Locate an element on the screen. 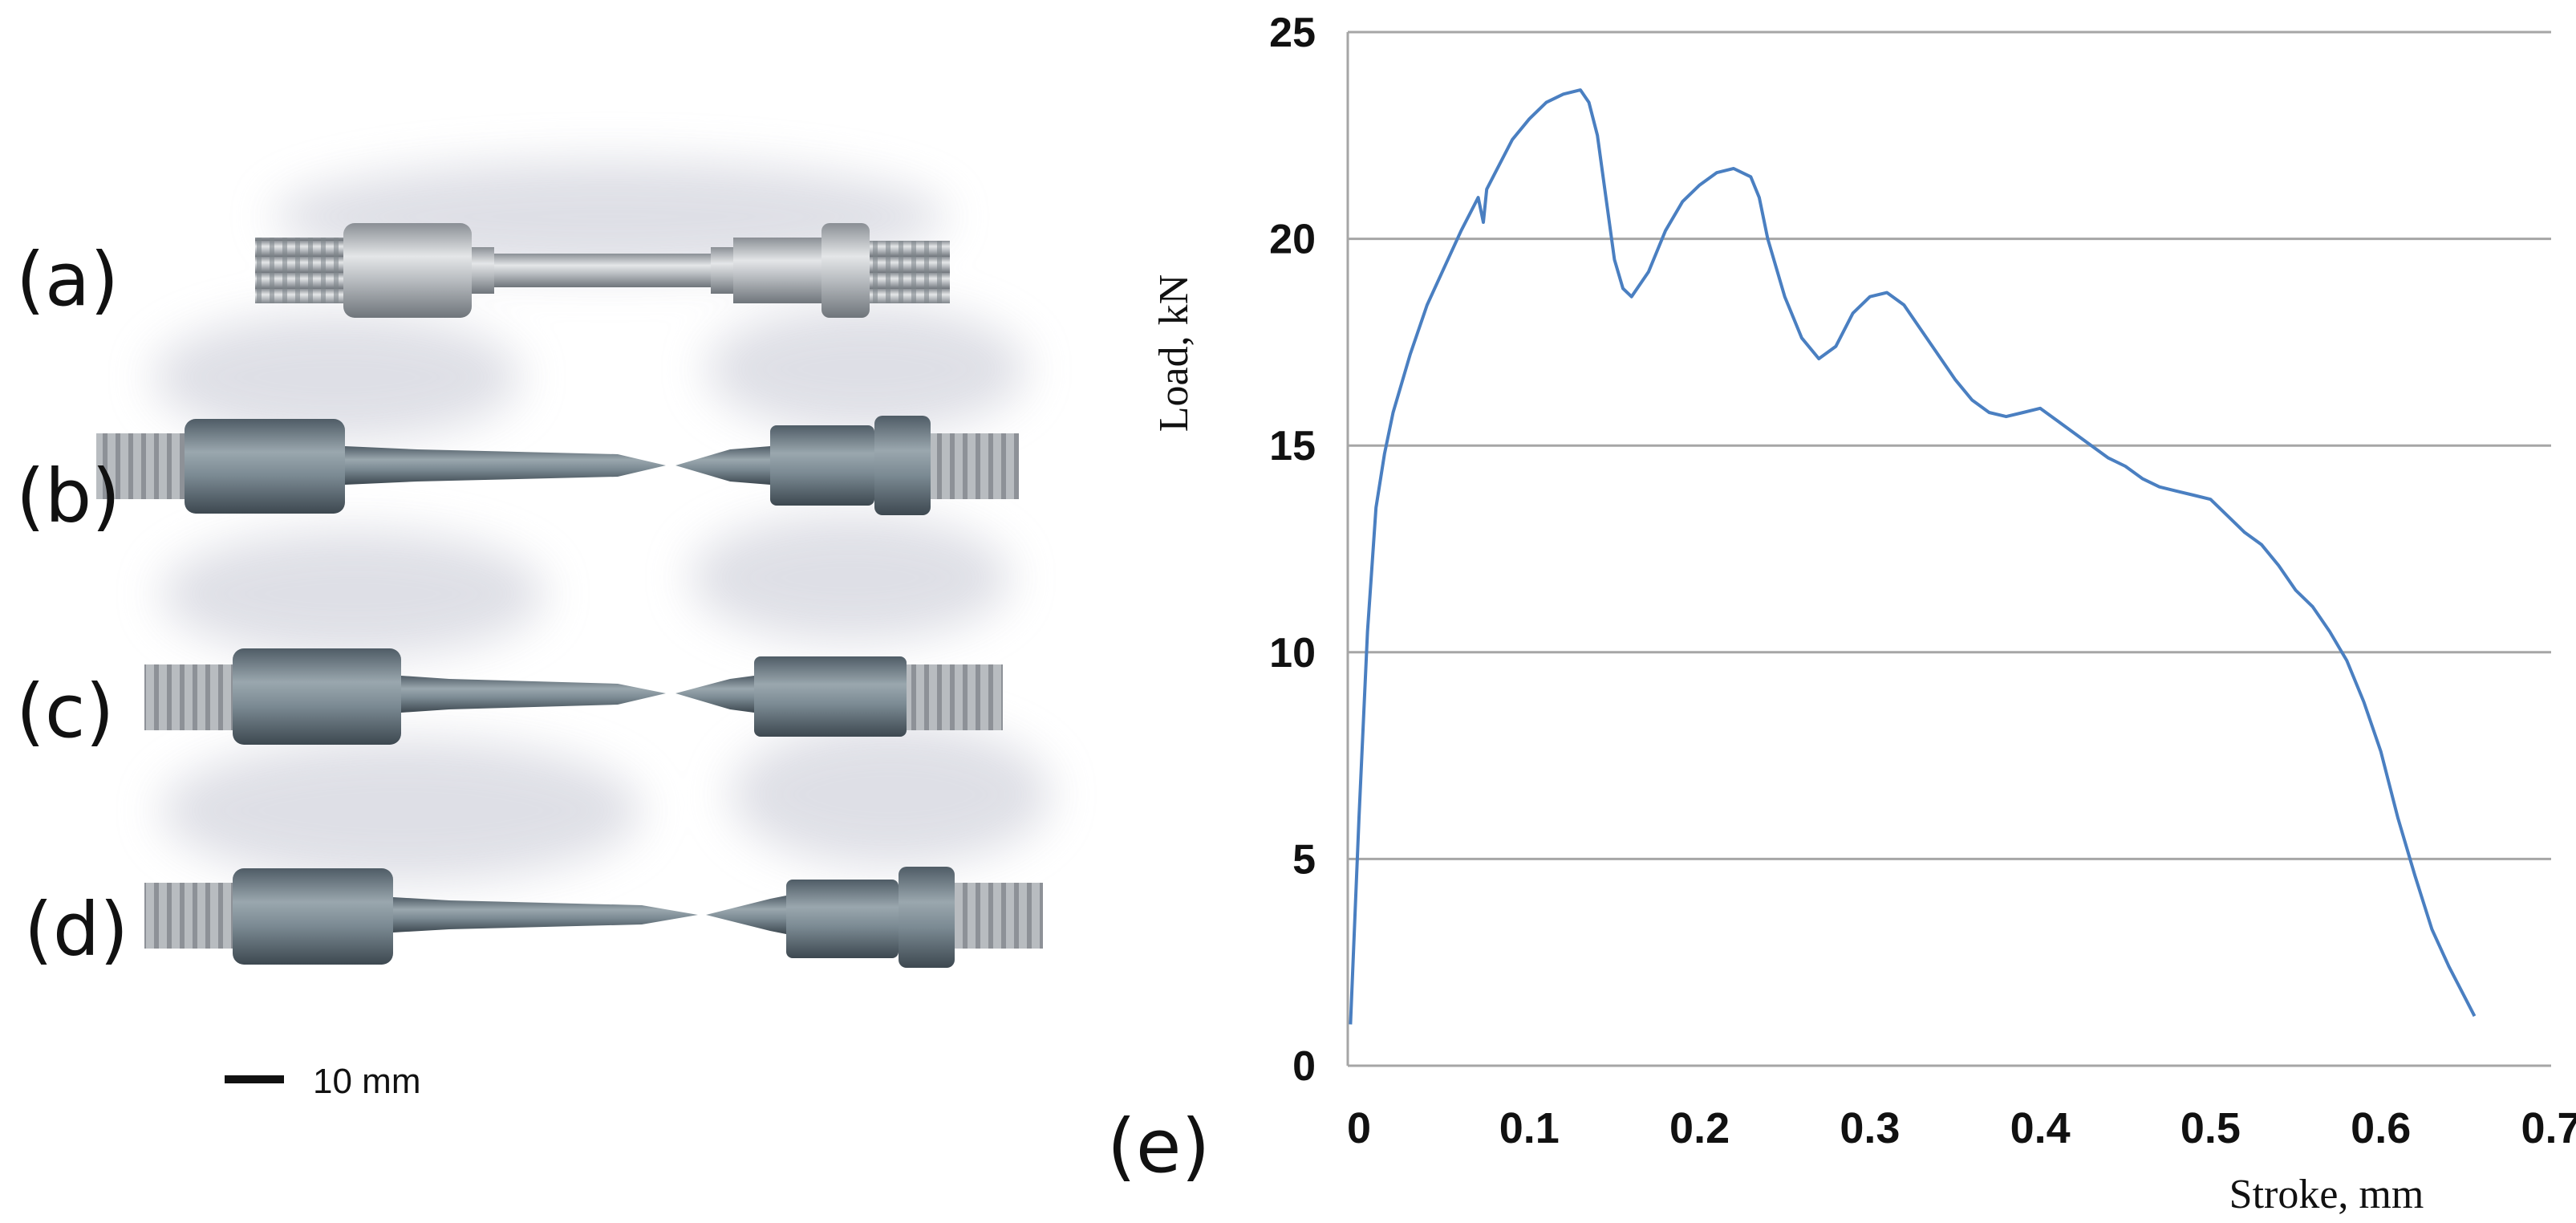 The height and width of the screenshot is (1223, 2576). panel-label-b: (b) is located at coordinates (68, 496).